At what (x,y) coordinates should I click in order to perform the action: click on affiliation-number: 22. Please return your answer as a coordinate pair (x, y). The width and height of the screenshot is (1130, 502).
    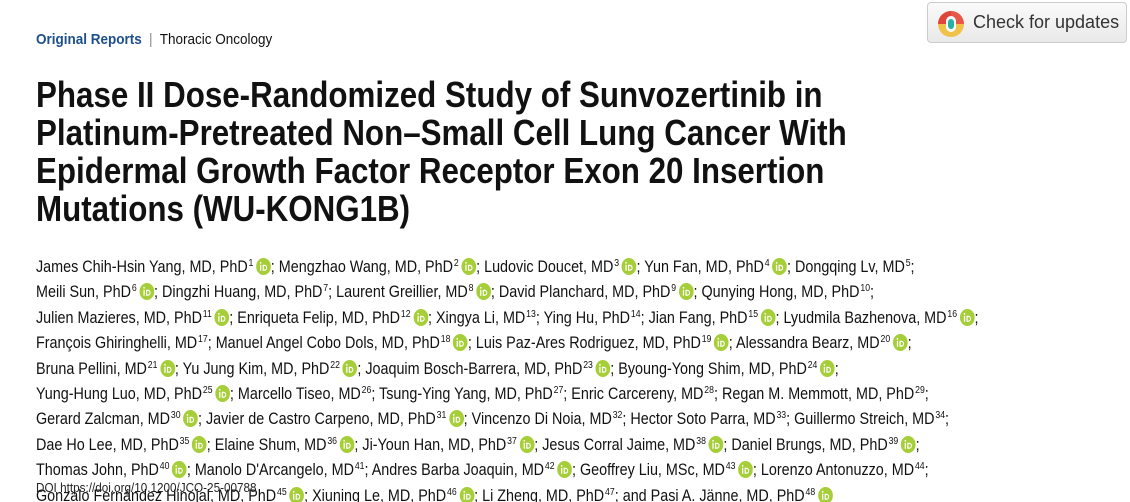
    Looking at the image, I should click on (335, 365).